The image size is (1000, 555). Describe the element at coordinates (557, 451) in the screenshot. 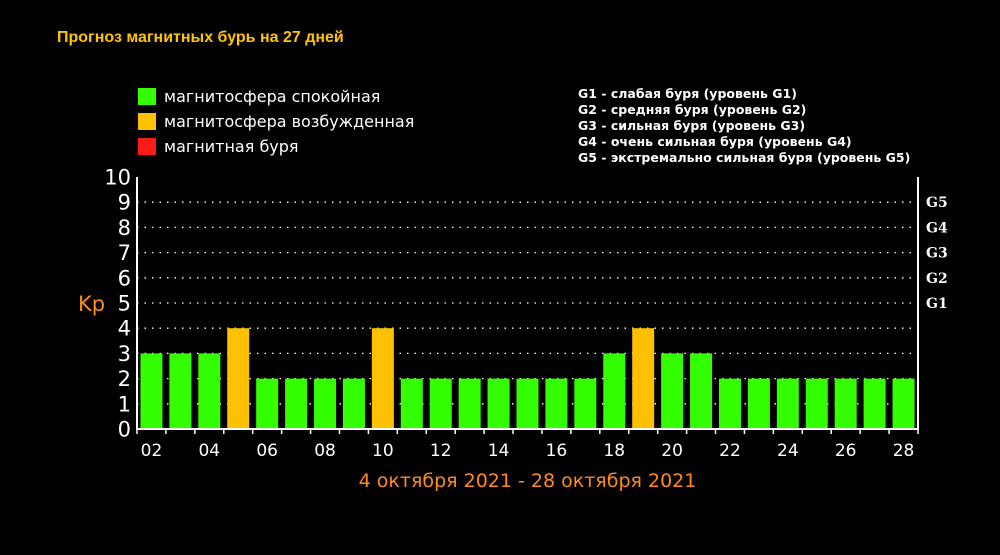

I see `x-tick-label: 16` at that location.